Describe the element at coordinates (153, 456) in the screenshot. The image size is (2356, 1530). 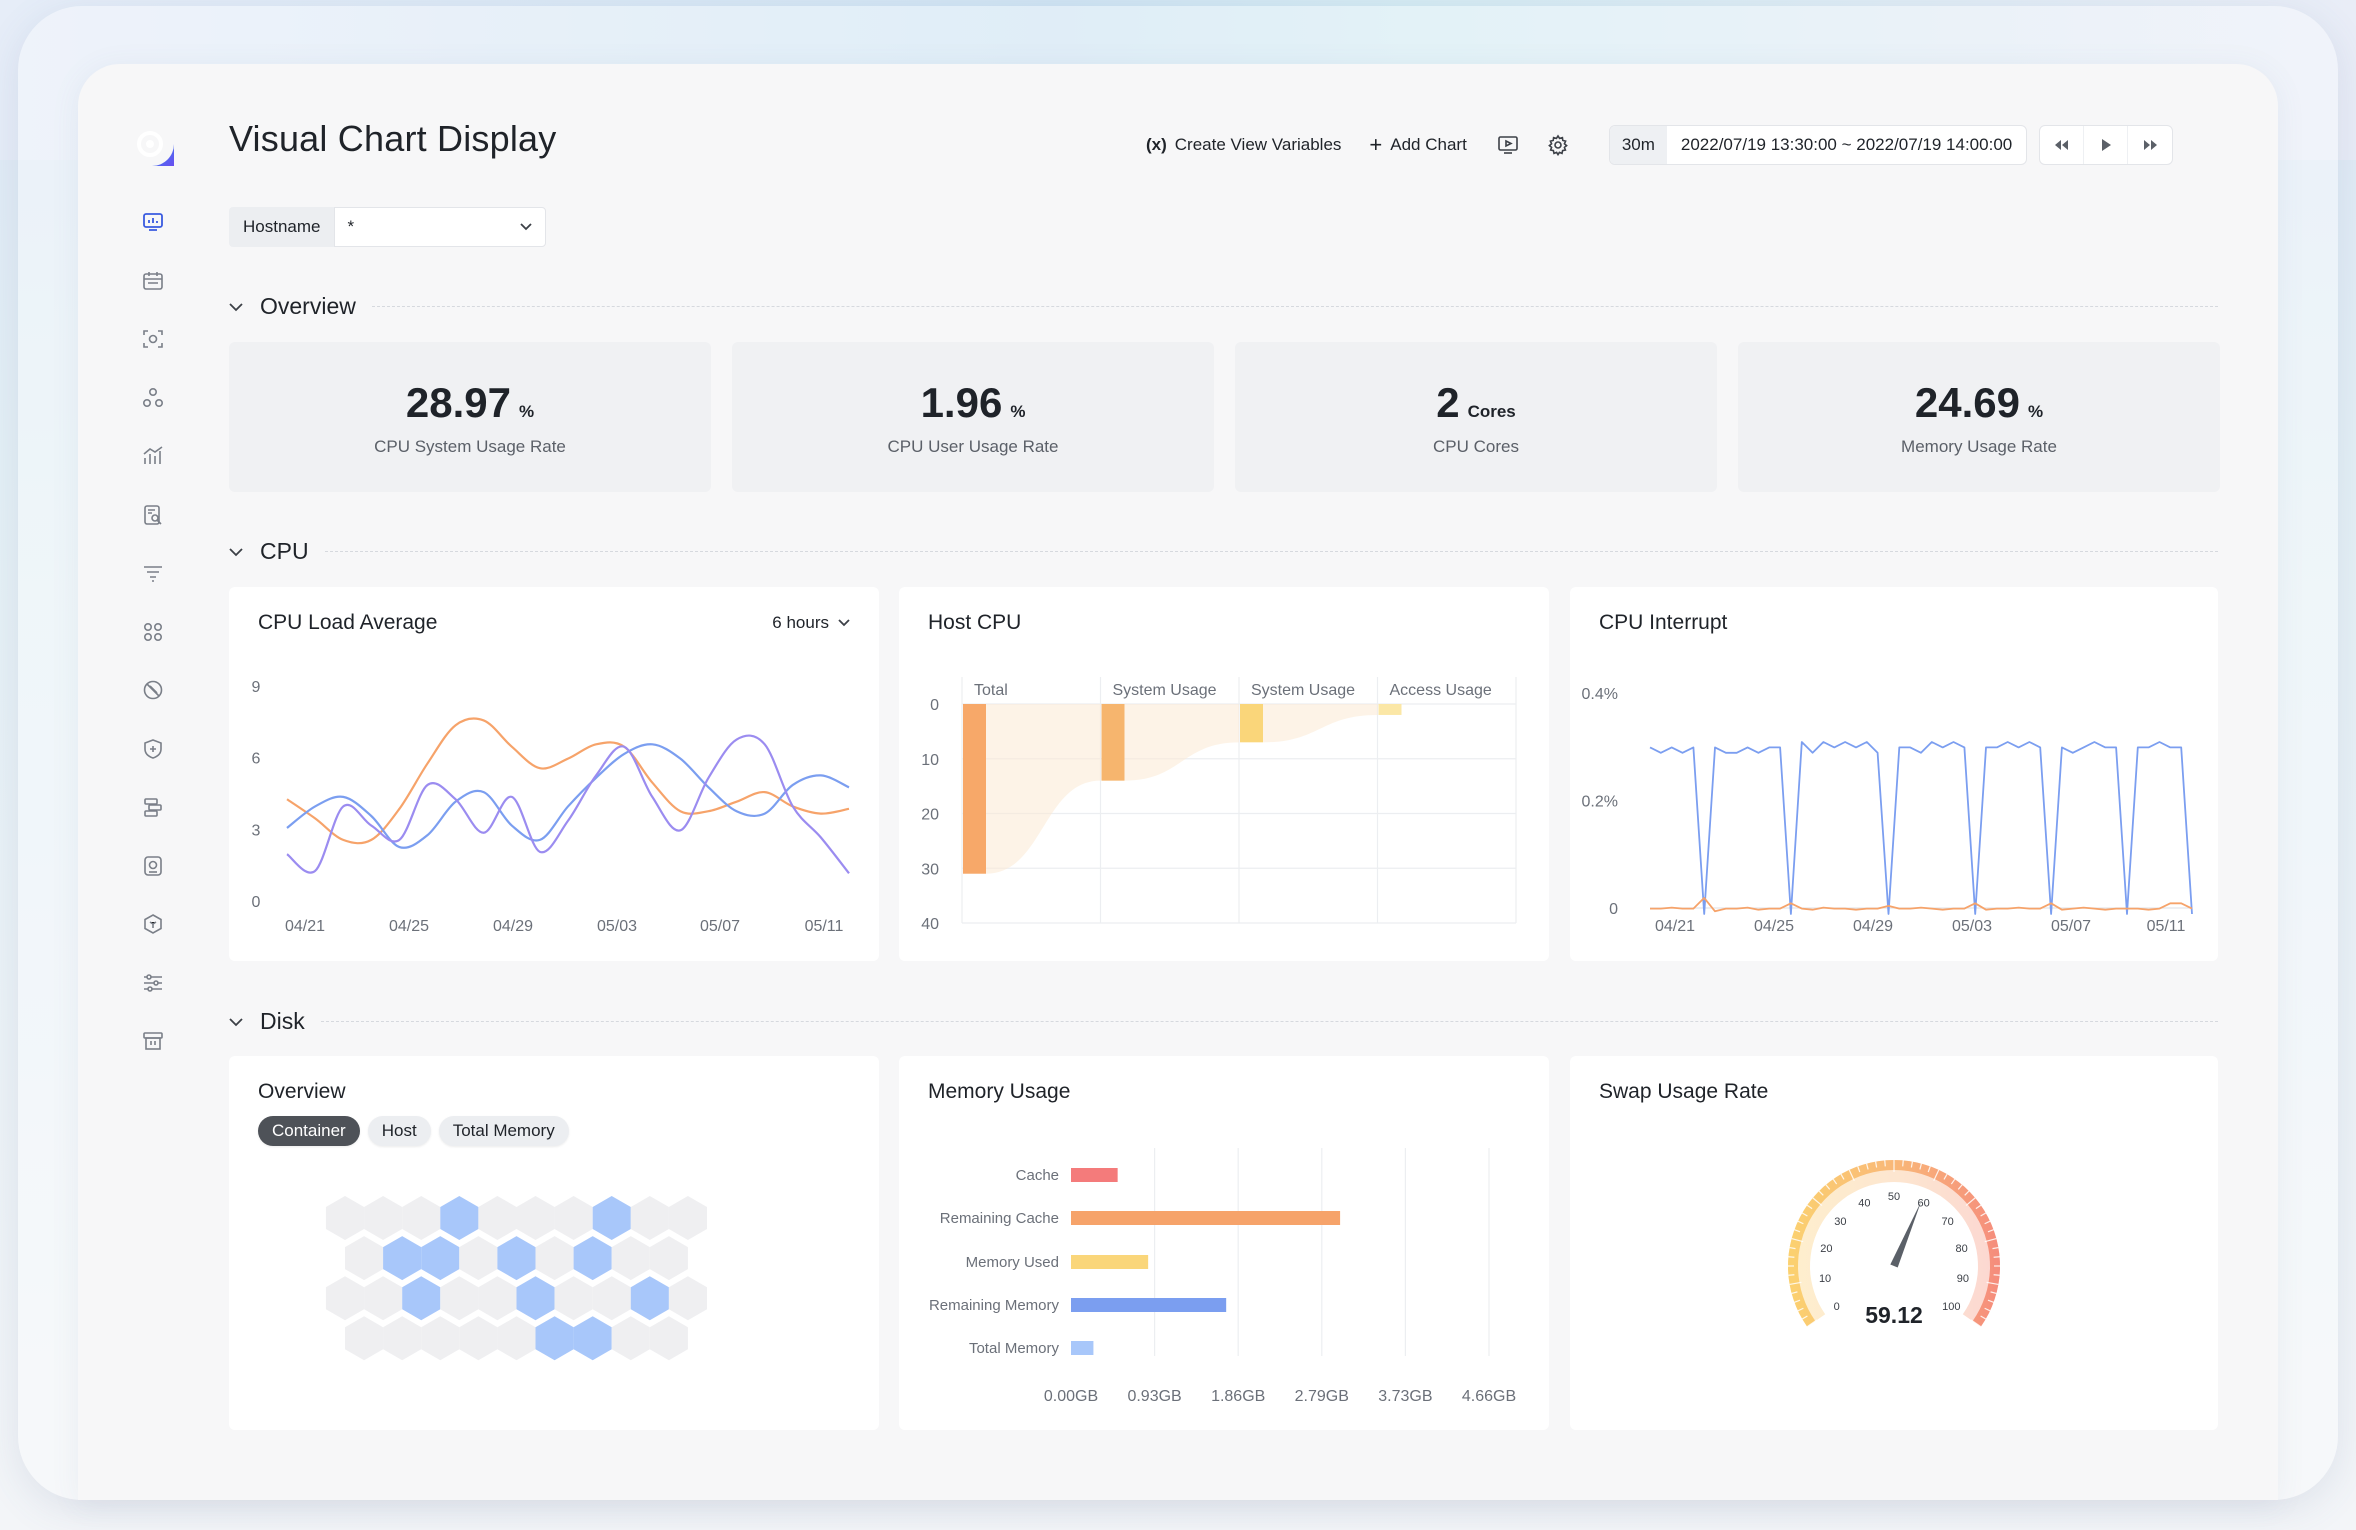
I see `sidebar-item-bar-chart` at that location.